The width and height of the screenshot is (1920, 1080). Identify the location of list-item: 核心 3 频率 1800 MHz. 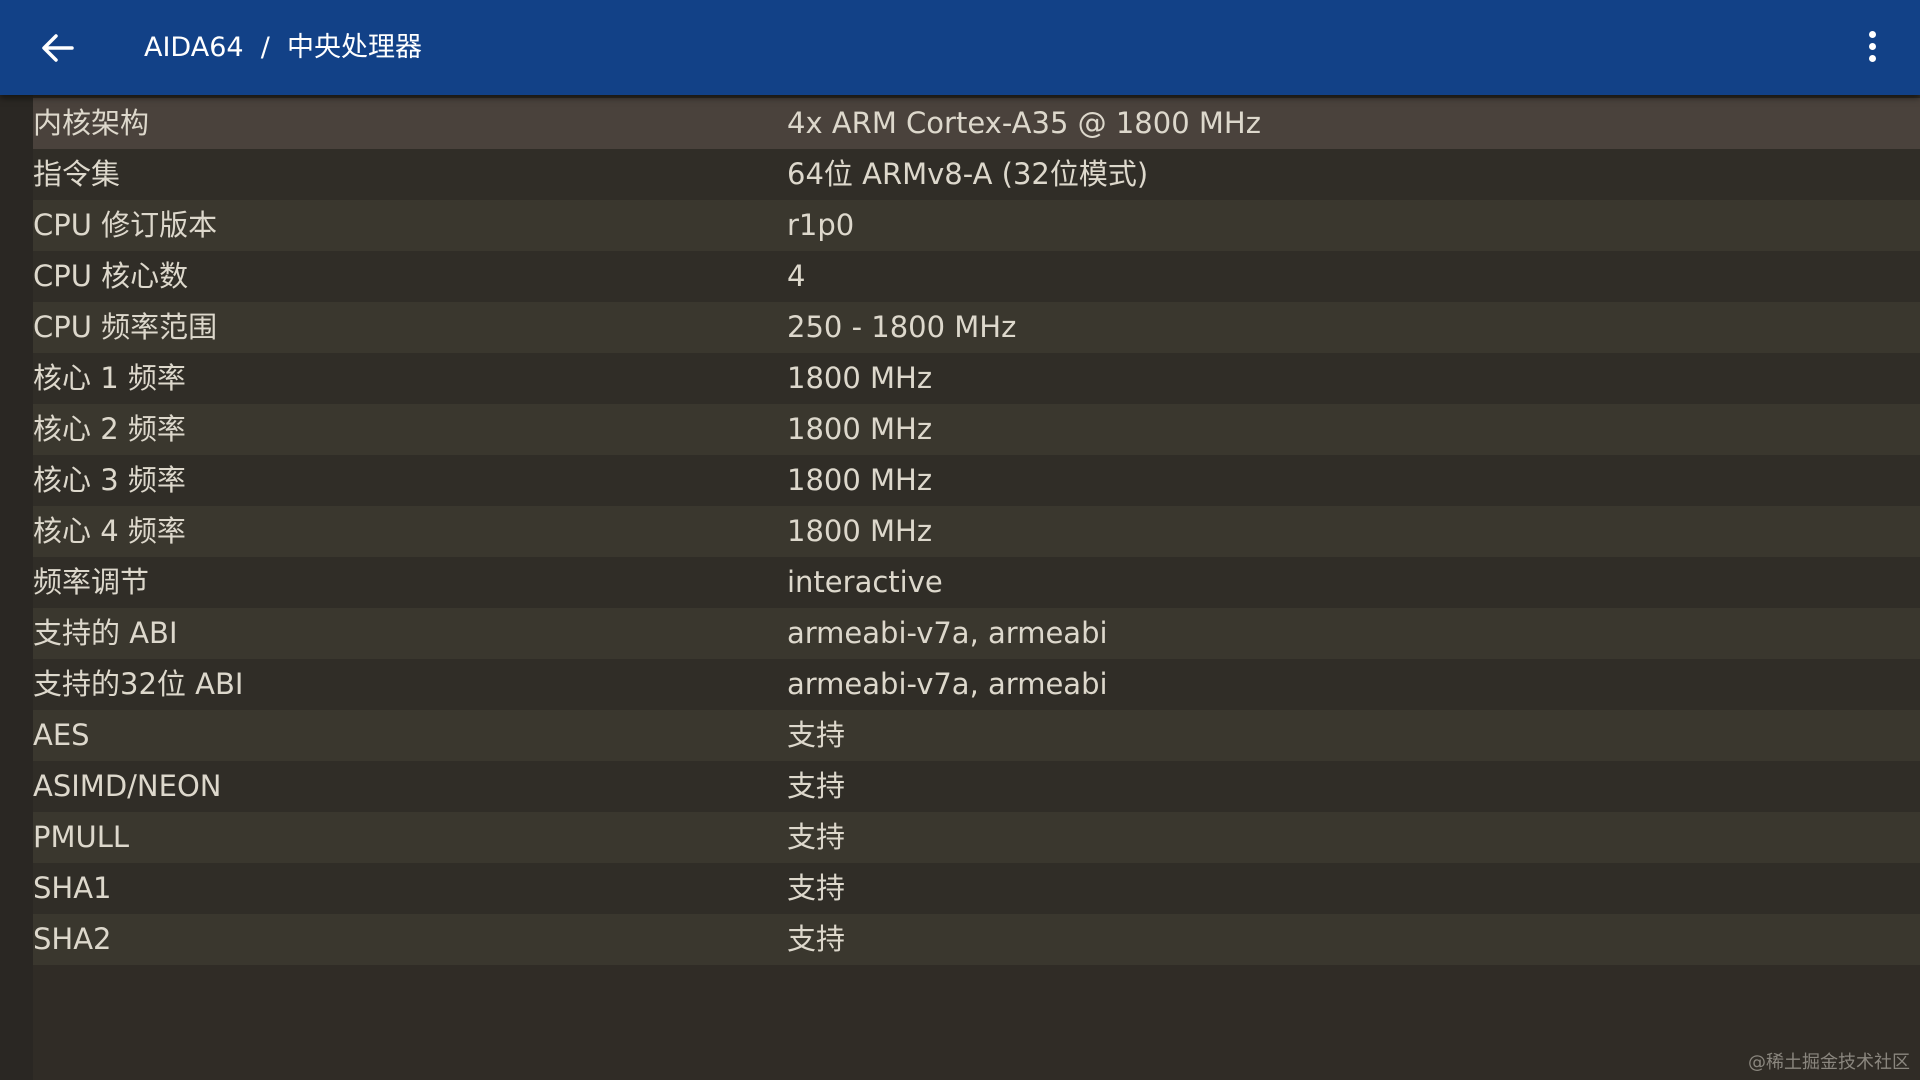
(976, 480).